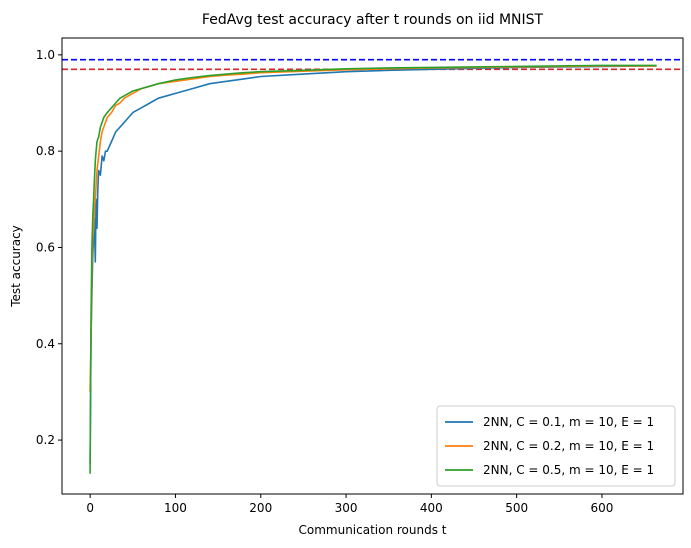 The image size is (691, 548). What do you see at coordinates (45, 55) in the screenshot?
I see `y-tick-label: 1.0` at bounding box center [45, 55].